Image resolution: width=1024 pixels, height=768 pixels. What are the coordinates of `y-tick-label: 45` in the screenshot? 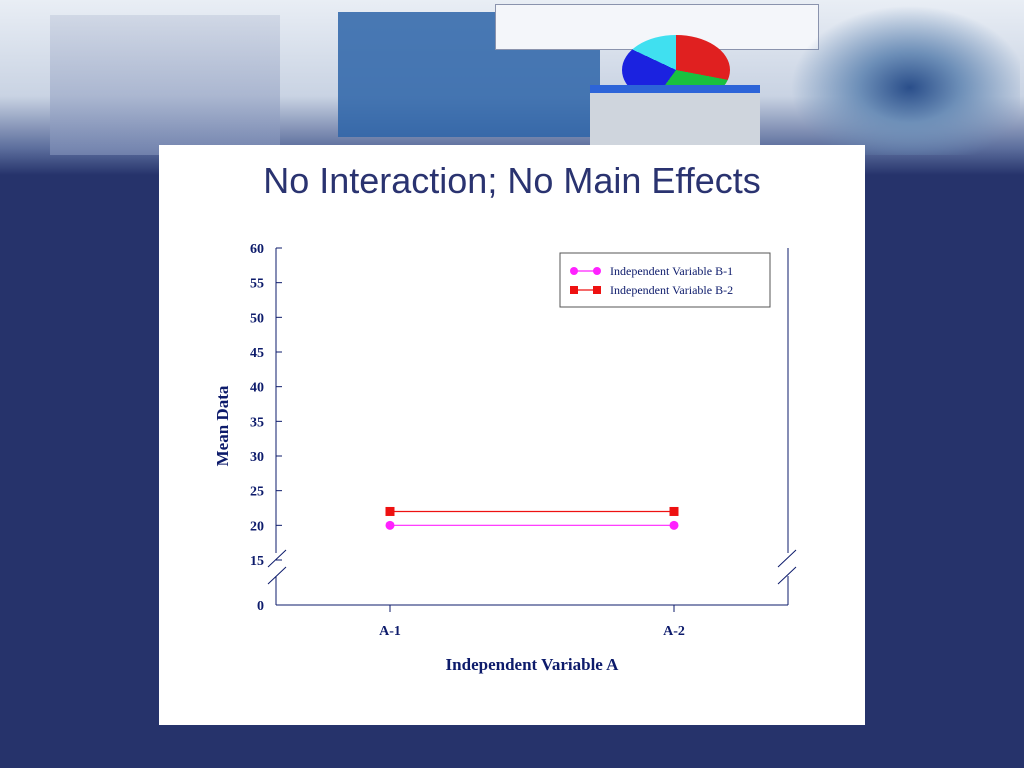 It's located at (257, 353).